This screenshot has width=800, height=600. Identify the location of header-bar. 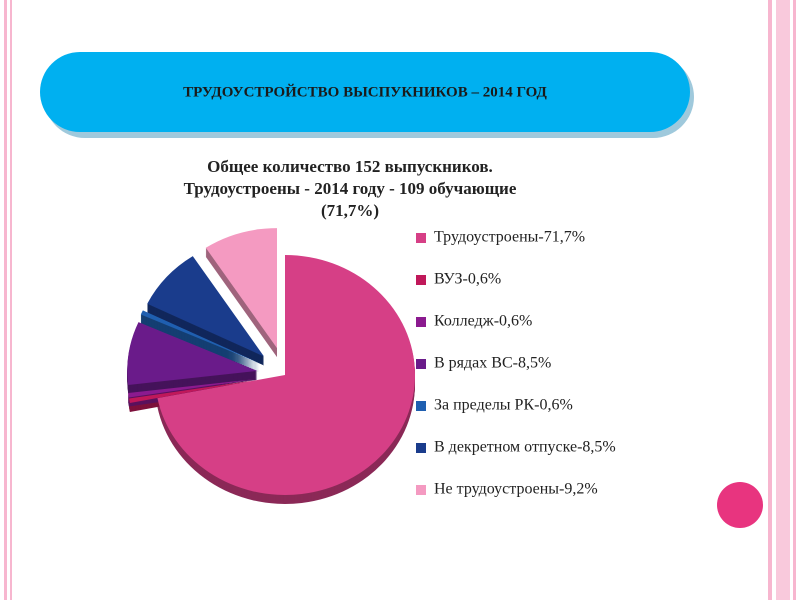
(365, 92).